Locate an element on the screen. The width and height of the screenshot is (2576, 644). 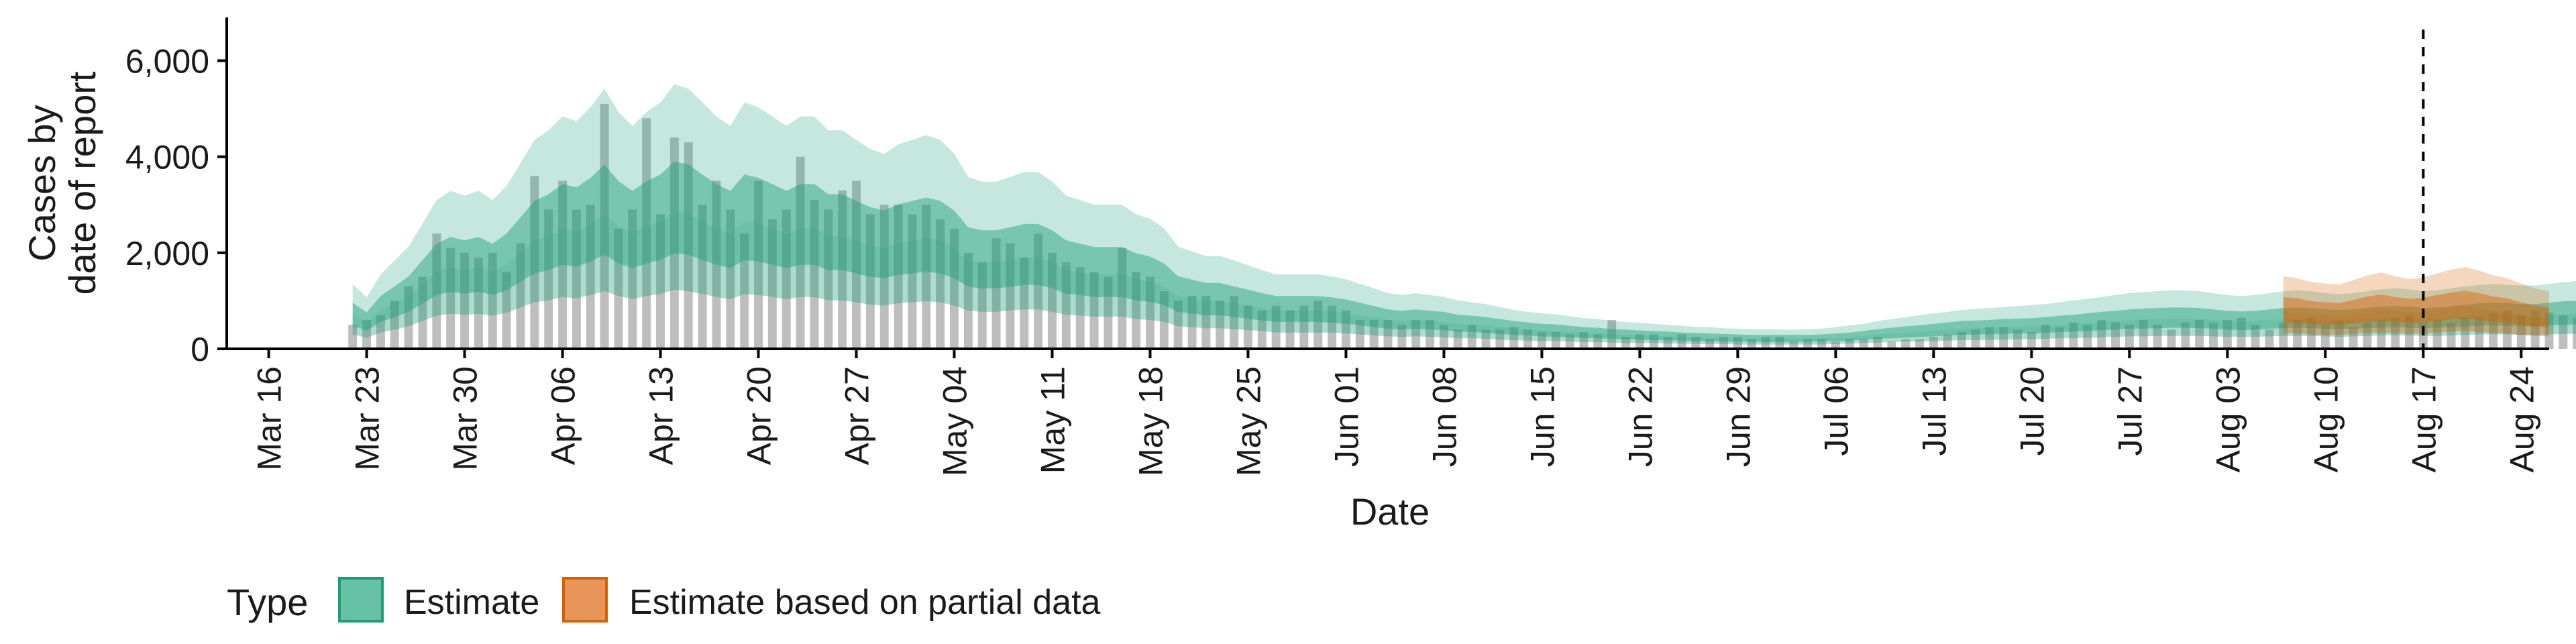
x-tick-label: Apr 20 is located at coordinates (759, 415).